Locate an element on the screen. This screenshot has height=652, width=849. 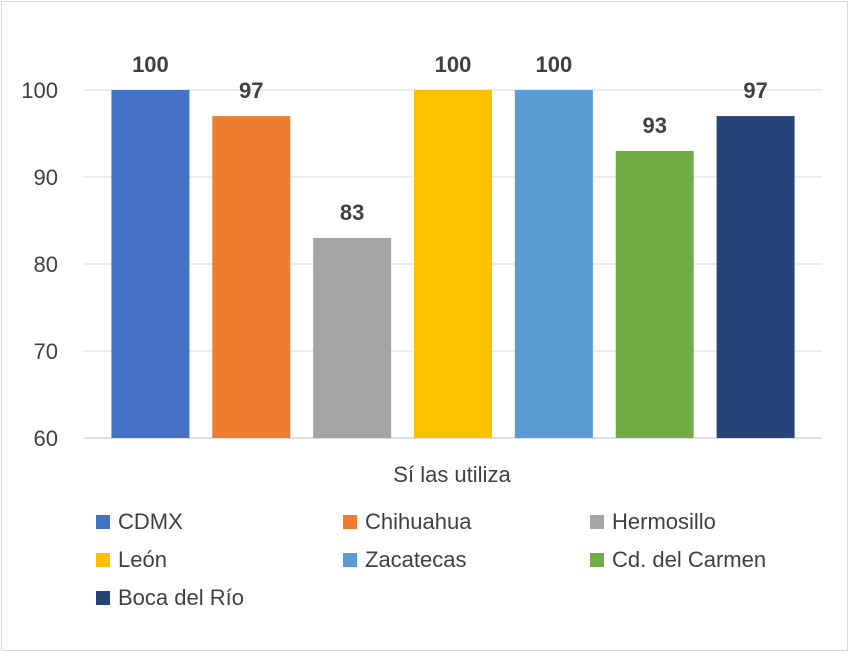
legend-label: Cd. del Carmen is located at coordinates (689, 559).